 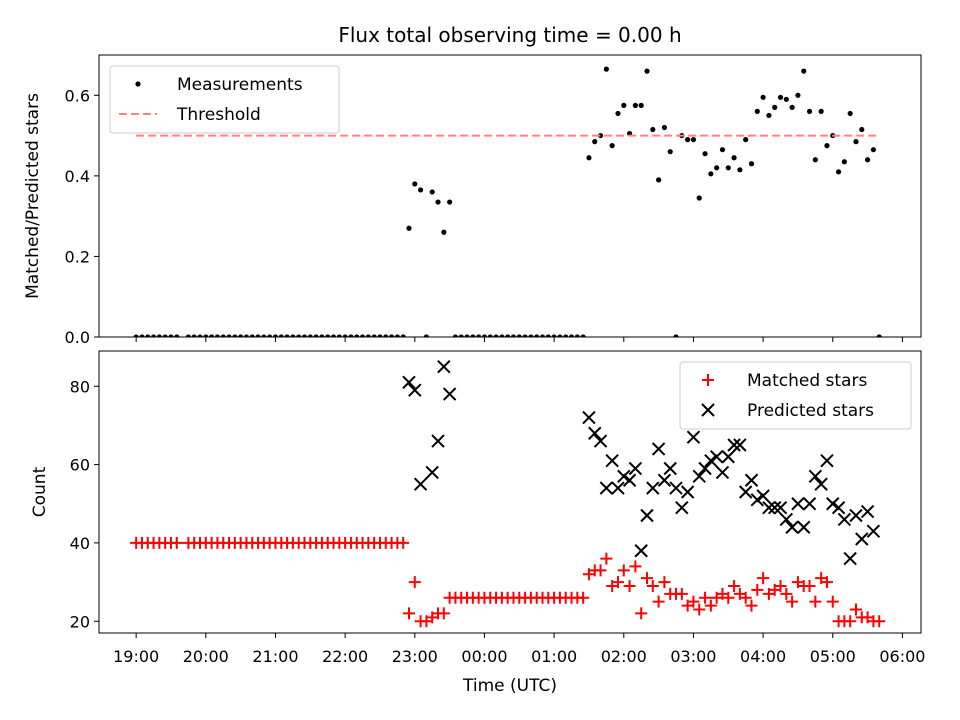 What do you see at coordinates (80, 621) in the screenshot?
I see `y-tick-label: 20` at bounding box center [80, 621].